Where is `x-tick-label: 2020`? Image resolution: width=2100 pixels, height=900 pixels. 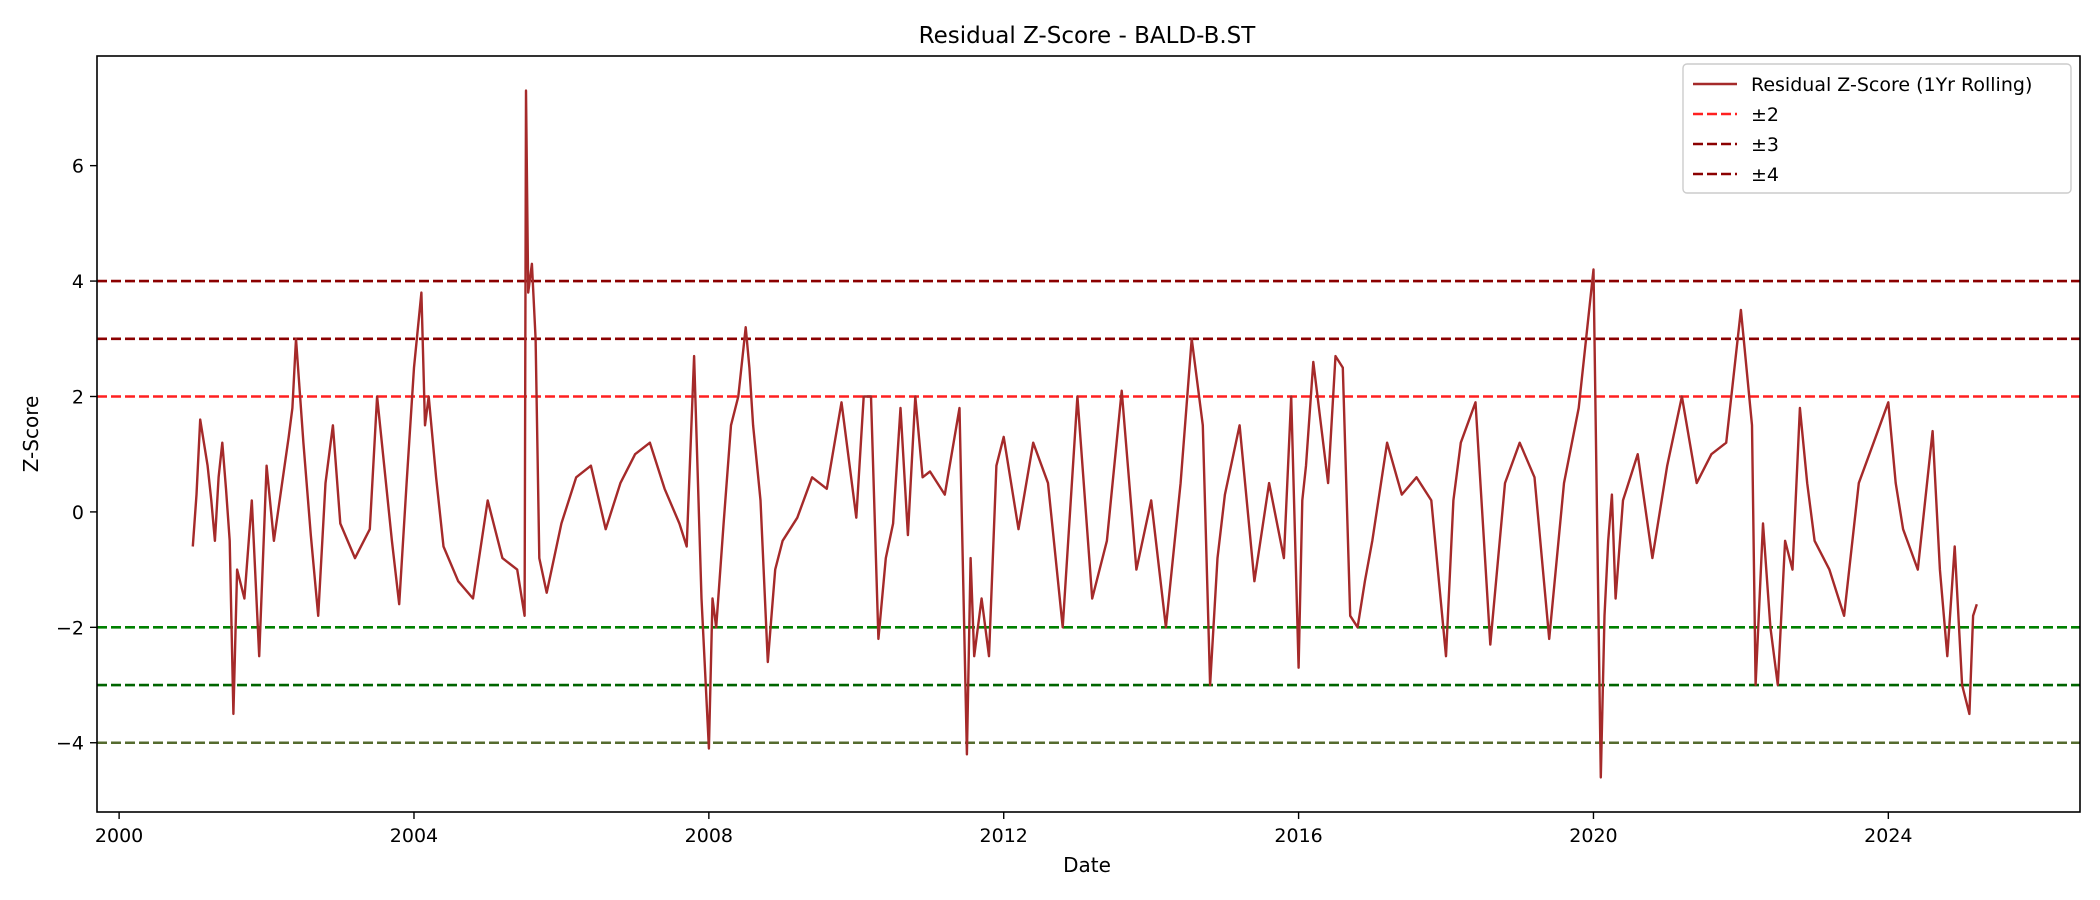
x-tick-label: 2020 is located at coordinates (1593, 836).